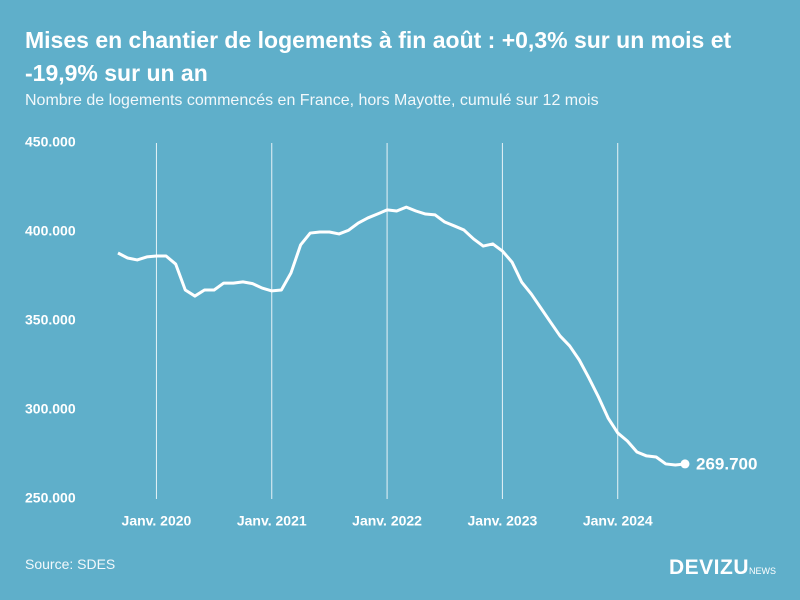  What do you see at coordinates (70, 564) in the screenshot?
I see `source-note: Source: SDES` at bounding box center [70, 564].